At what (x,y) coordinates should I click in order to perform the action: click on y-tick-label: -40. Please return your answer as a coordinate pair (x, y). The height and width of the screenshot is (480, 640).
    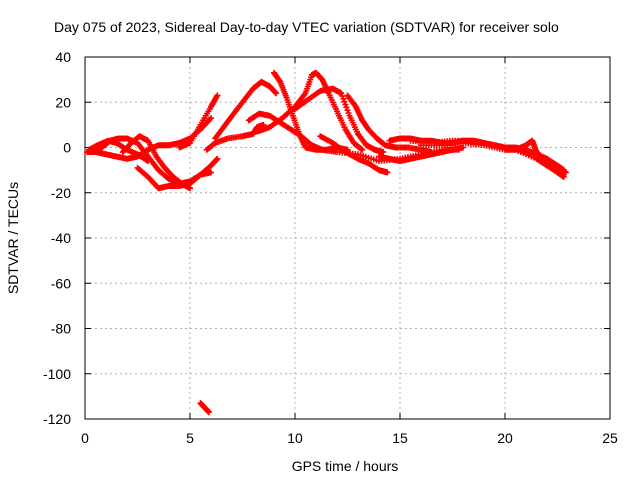
    Looking at the image, I should click on (61, 238).